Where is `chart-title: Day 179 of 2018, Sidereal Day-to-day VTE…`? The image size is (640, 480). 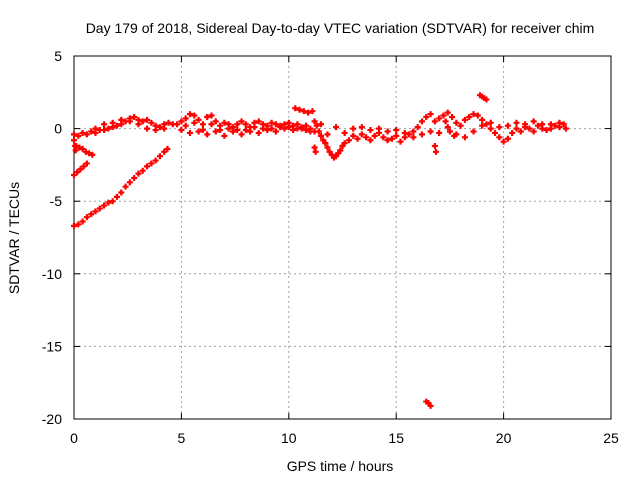 chart-title: Day 179 of 2018, Sidereal Day-to-day VTE… is located at coordinates (340, 28).